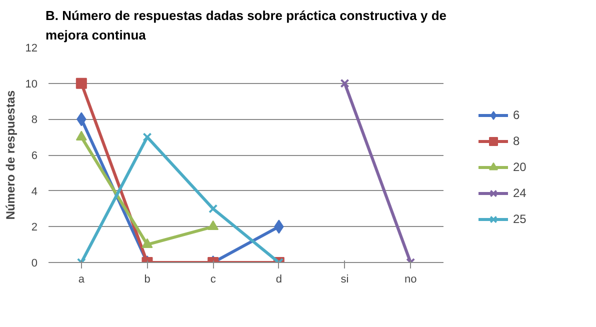  Describe the element at coordinates (246, 25) in the screenshot. I see `chart-title: B. Número de respuestas dadas sobre práctica constructiva y de mejora continua` at that location.